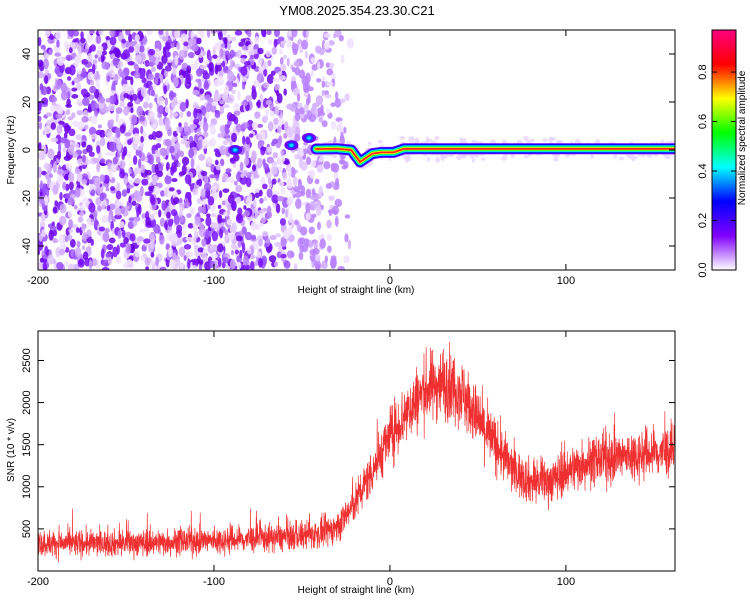 Image resolution: width=750 pixels, height=605 pixels. I want to click on colorbar-tick-label: 0.6, so click(703, 121).